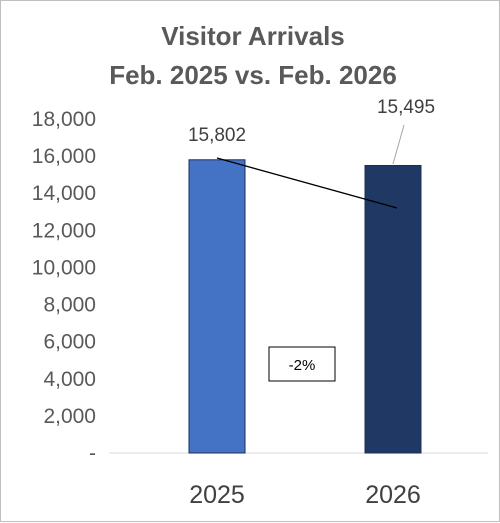  I want to click on bar-2026, so click(393, 309).